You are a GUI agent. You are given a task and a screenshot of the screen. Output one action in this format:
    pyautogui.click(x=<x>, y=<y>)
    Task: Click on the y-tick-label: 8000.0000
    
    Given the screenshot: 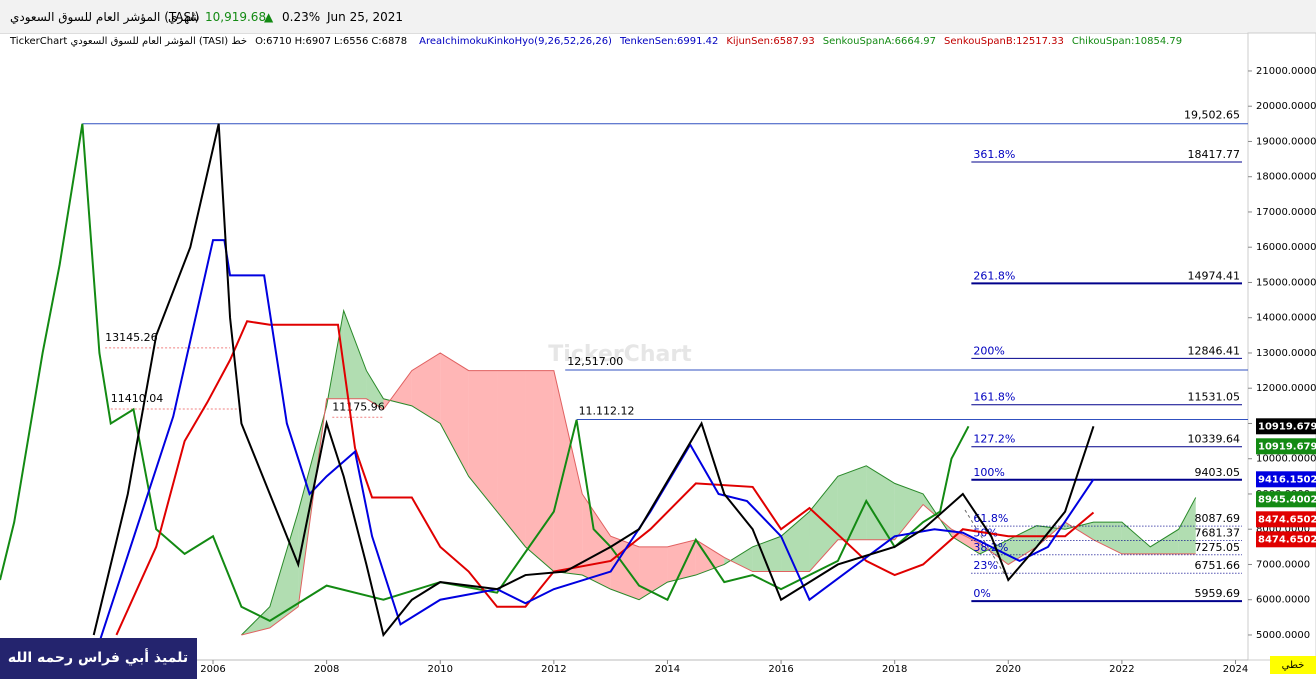 What is the action you would take?
    pyautogui.click(x=1283, y=529)
    